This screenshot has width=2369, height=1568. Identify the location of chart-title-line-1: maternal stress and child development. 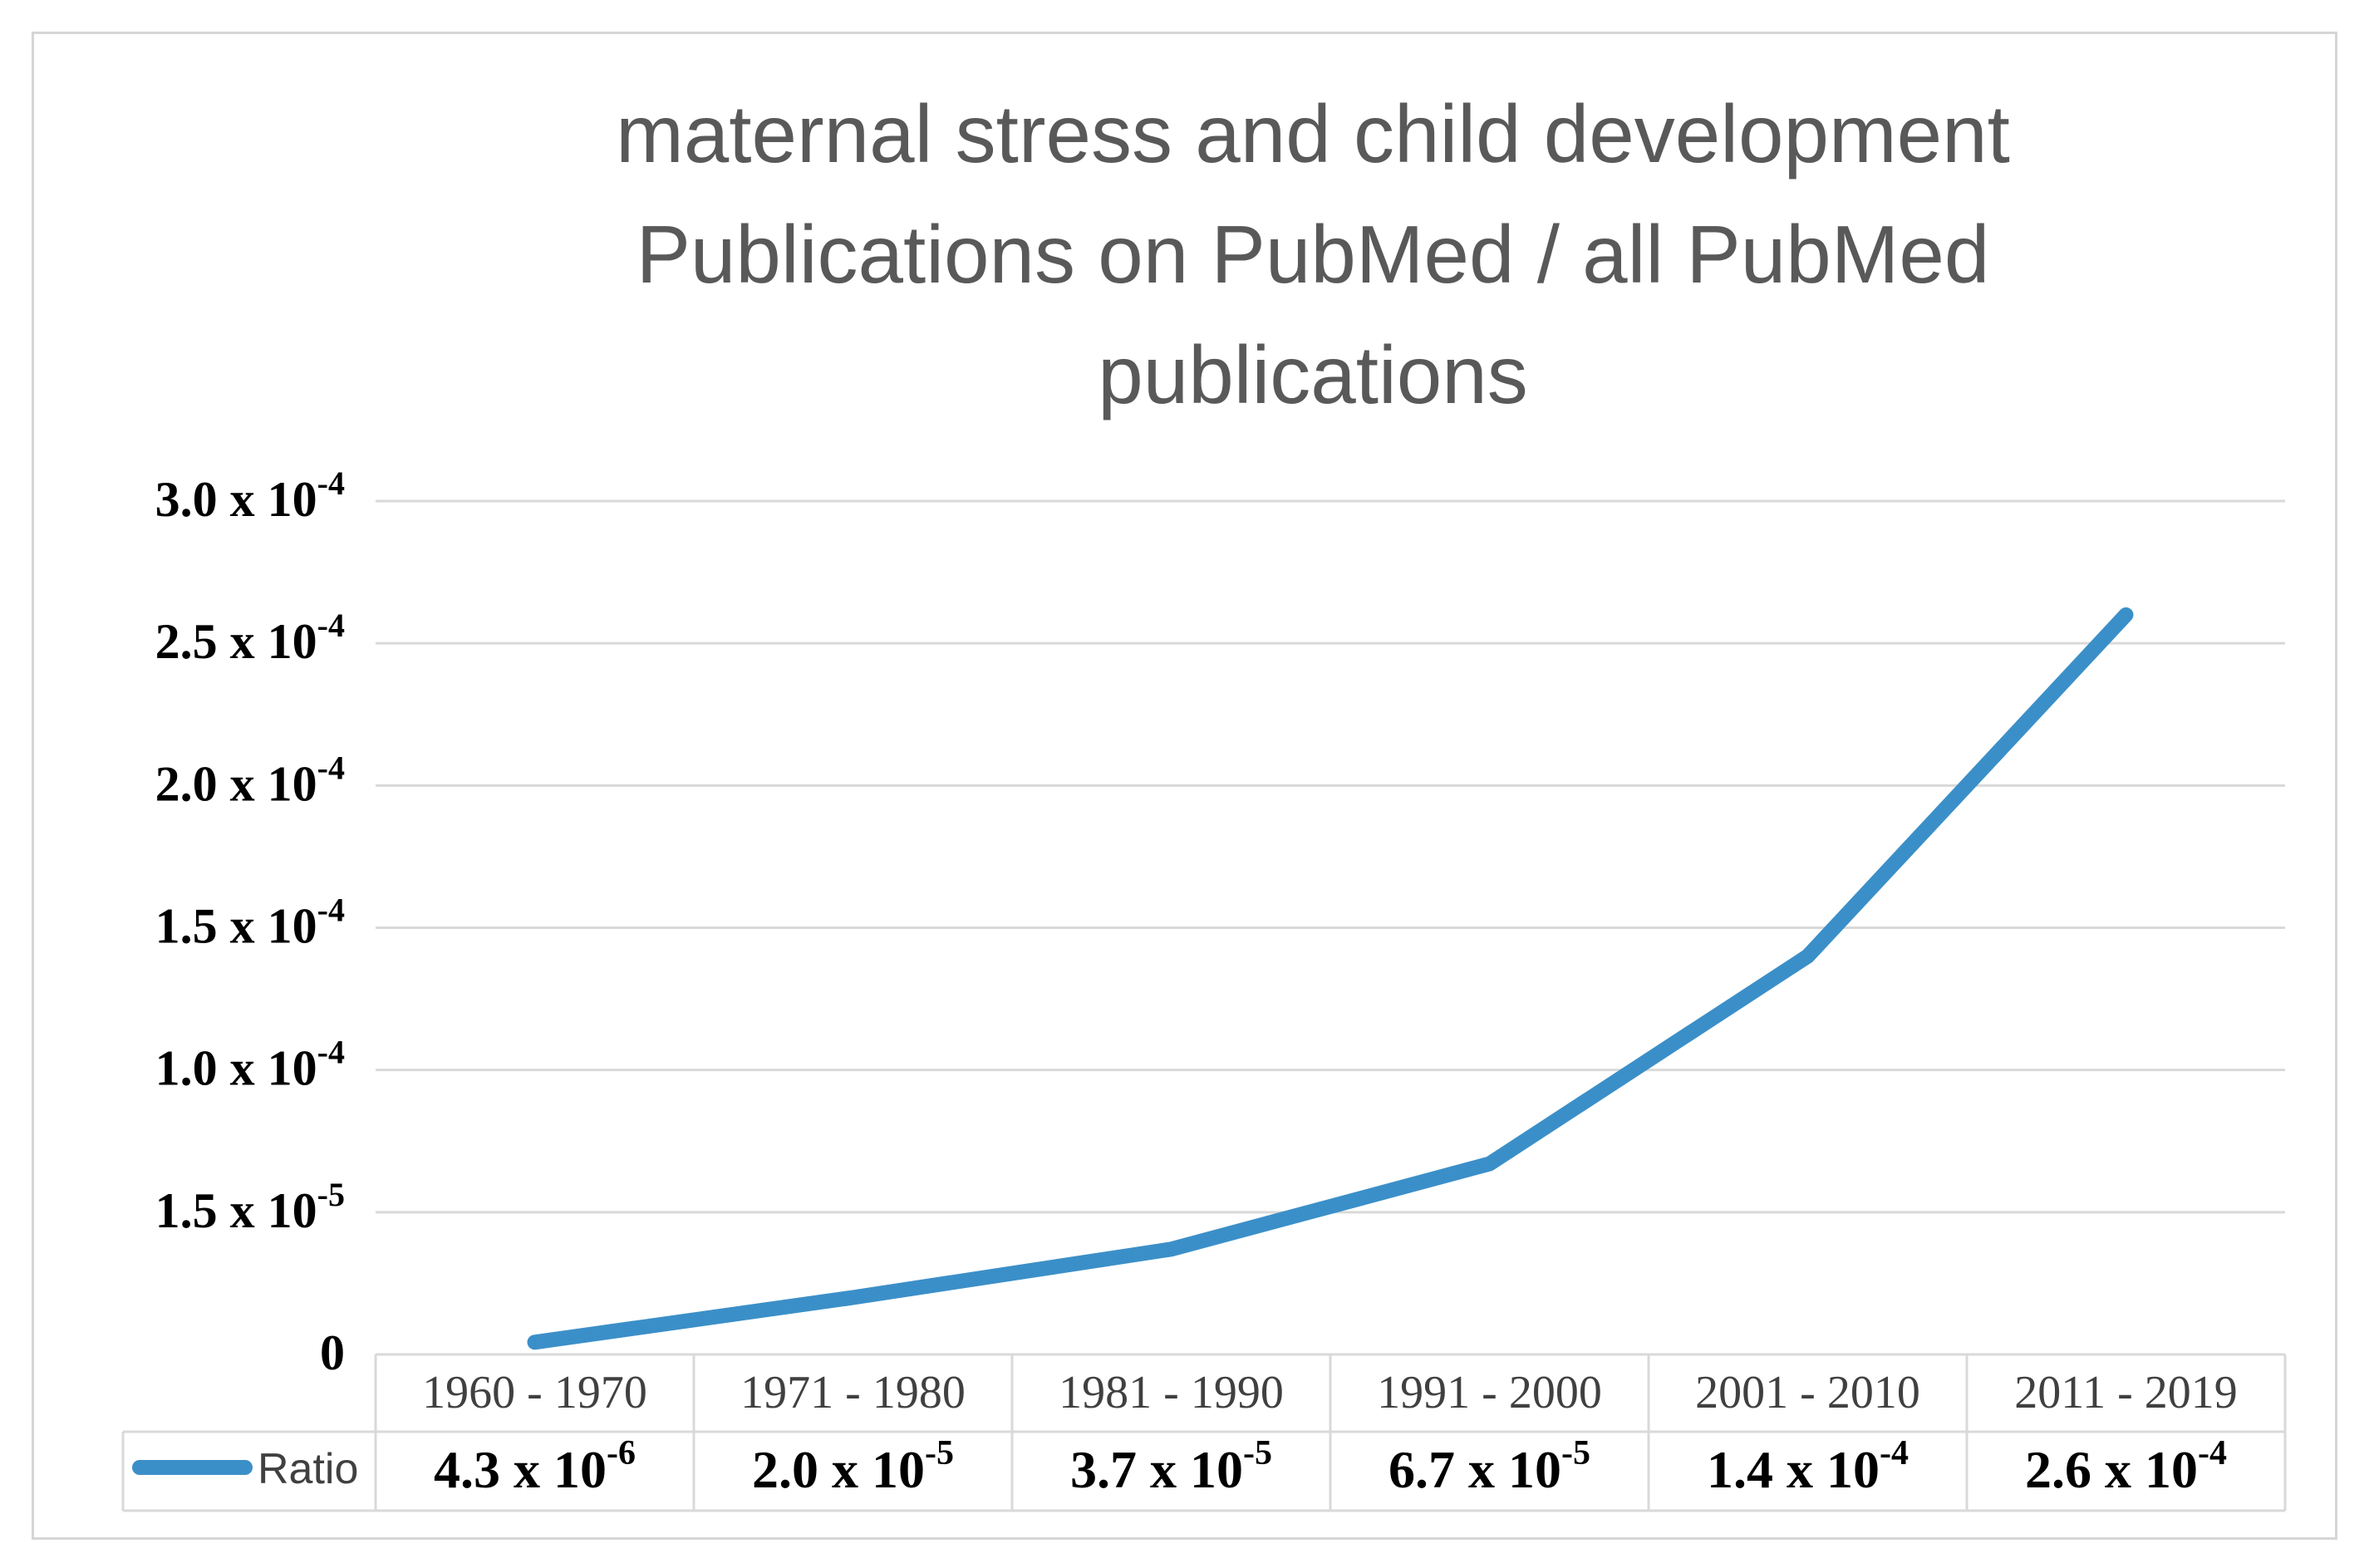
(1313, 133).